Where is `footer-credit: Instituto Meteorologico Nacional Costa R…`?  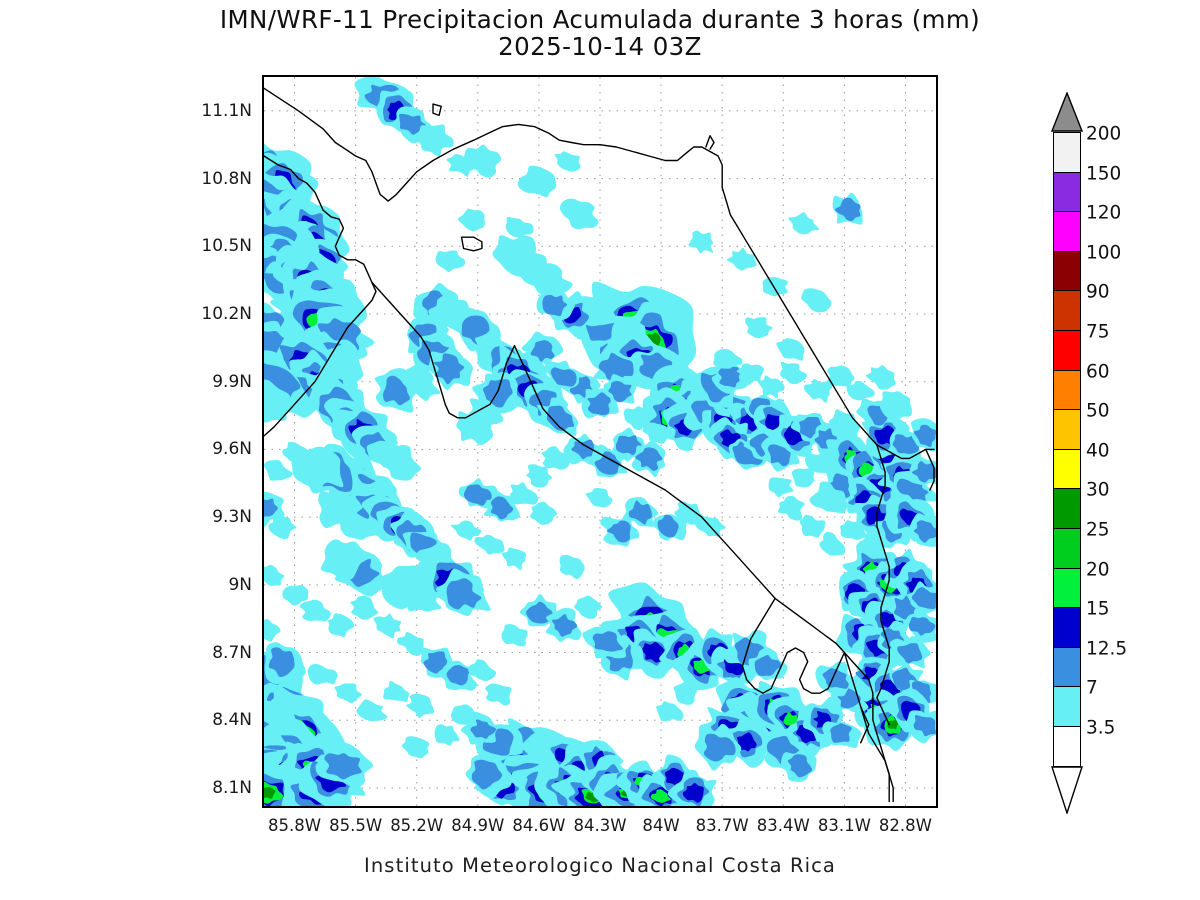 footer-credit: Instituto Meteorologico Nacional Costa R… is located at coordinates (600, 865).